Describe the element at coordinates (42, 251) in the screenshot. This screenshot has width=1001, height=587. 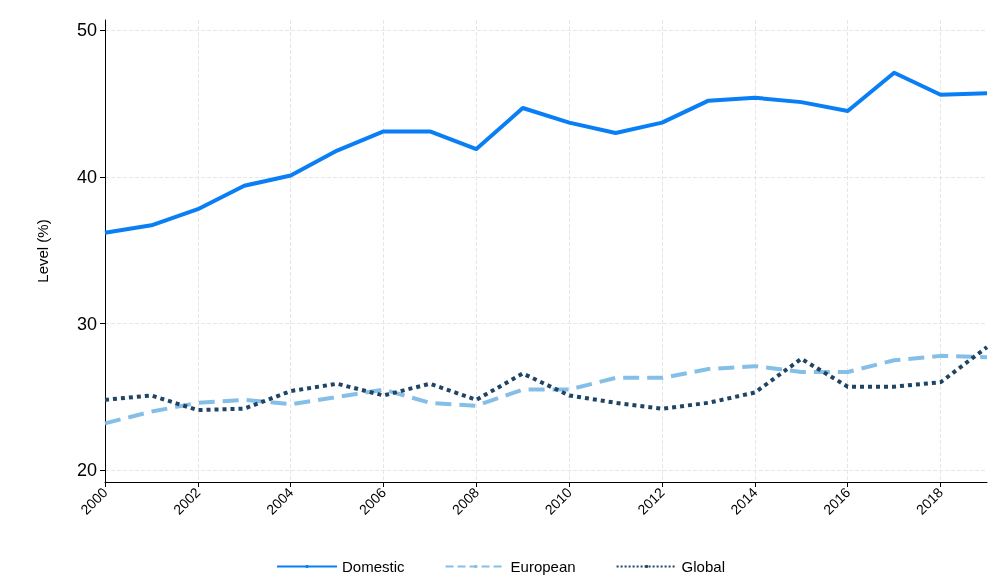
I see `y-axis-title: Level (%)` at that location.